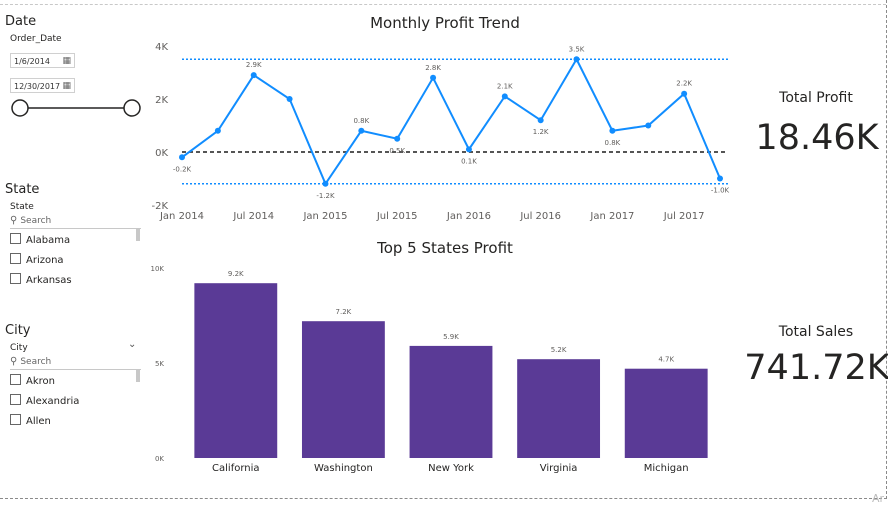  Describe the element at coordinates (37, 259) in the screenshot. I see `state-list-item: Arizona` at that location.